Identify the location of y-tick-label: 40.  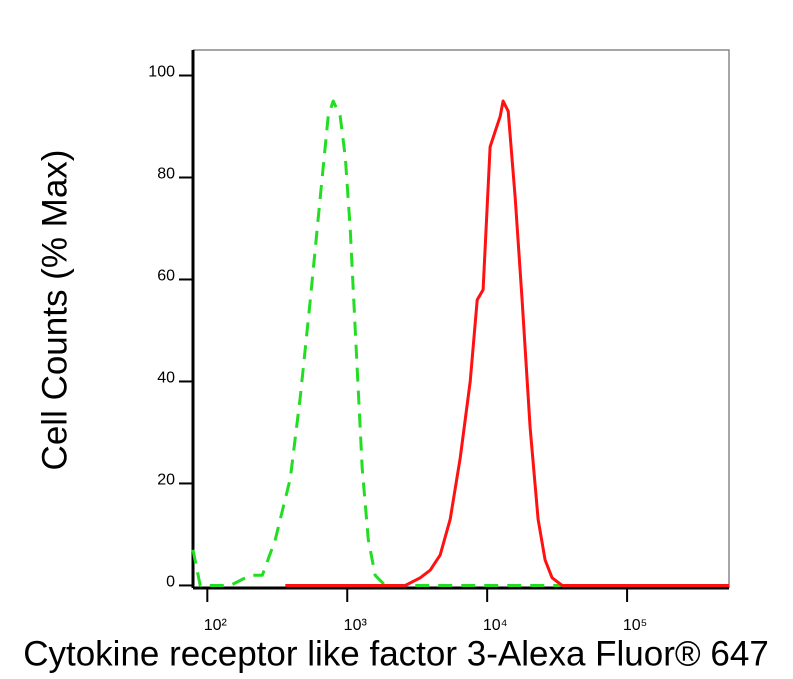
(166, 378).